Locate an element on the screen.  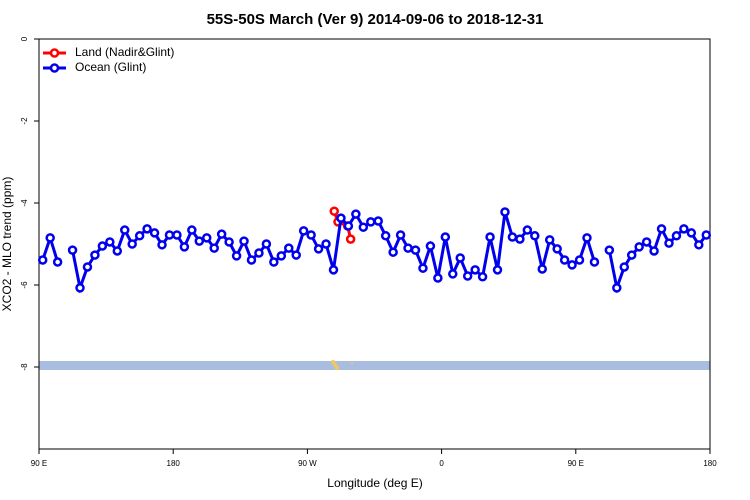
y-tick-label: 0 is located at coordinates (24, 38).